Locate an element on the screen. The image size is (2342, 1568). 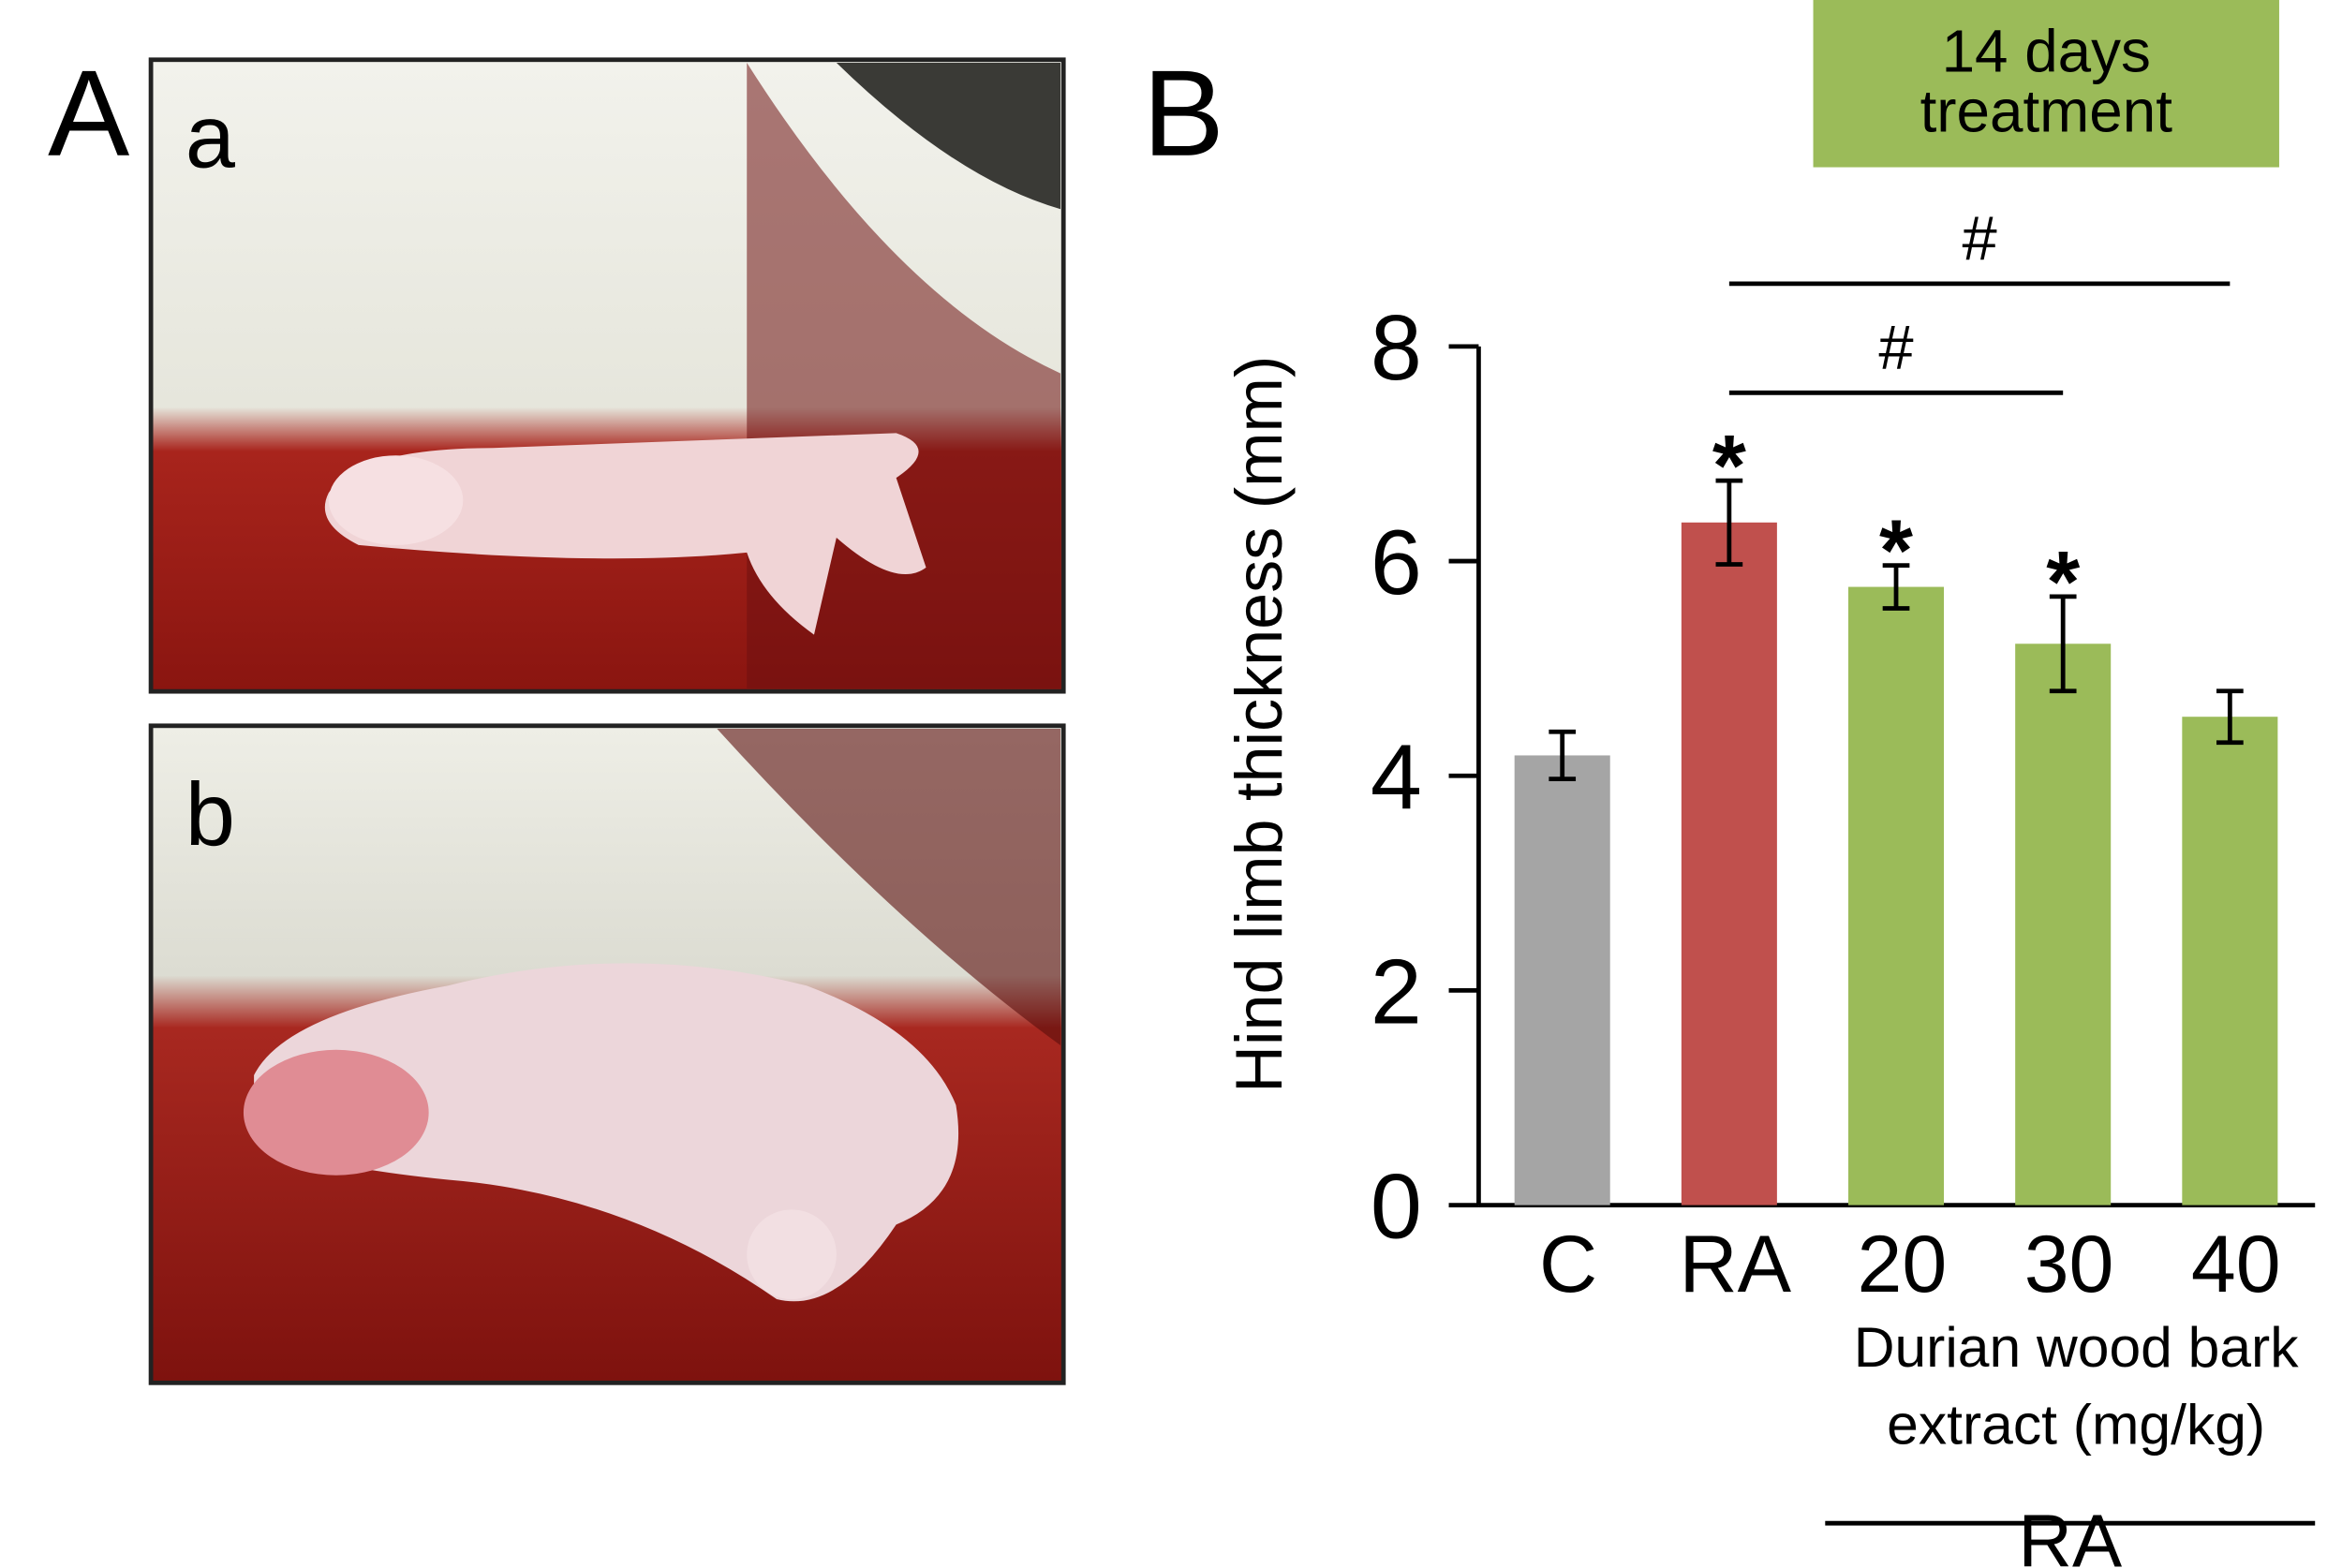
x-tick-label: RA is located at coordinates (1735, 1264).